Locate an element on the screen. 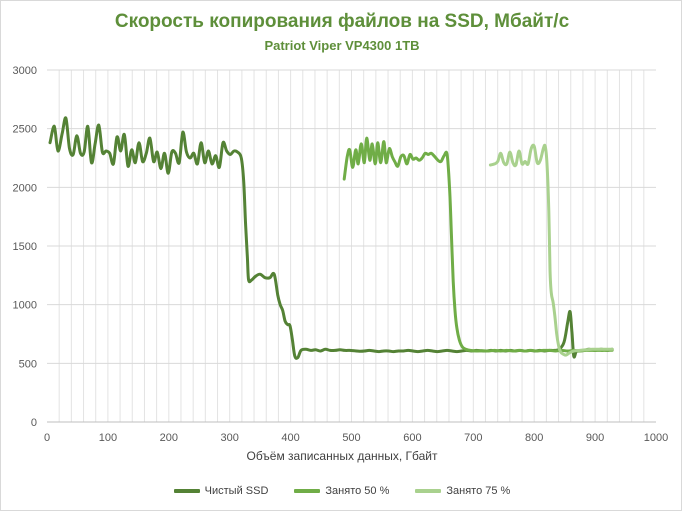  x-axis-title: Объём записанных данных, Гбайт is located at coordinates (342, 456).